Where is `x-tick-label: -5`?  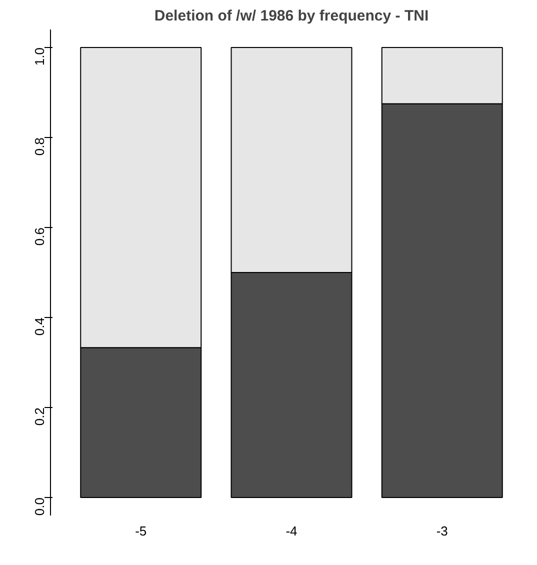
x-tick-label: -5 is located at coordinates (141, 531).